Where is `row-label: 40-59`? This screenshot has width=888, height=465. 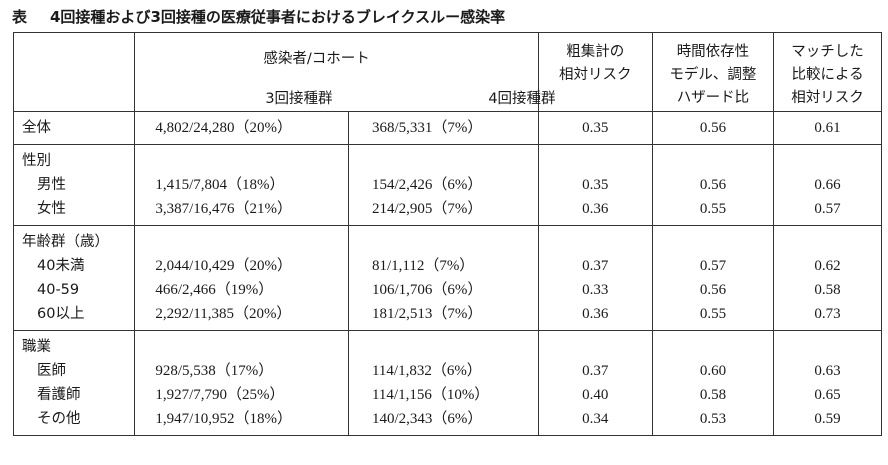 row-label: 40-59 is located at coordinates (58, 290).